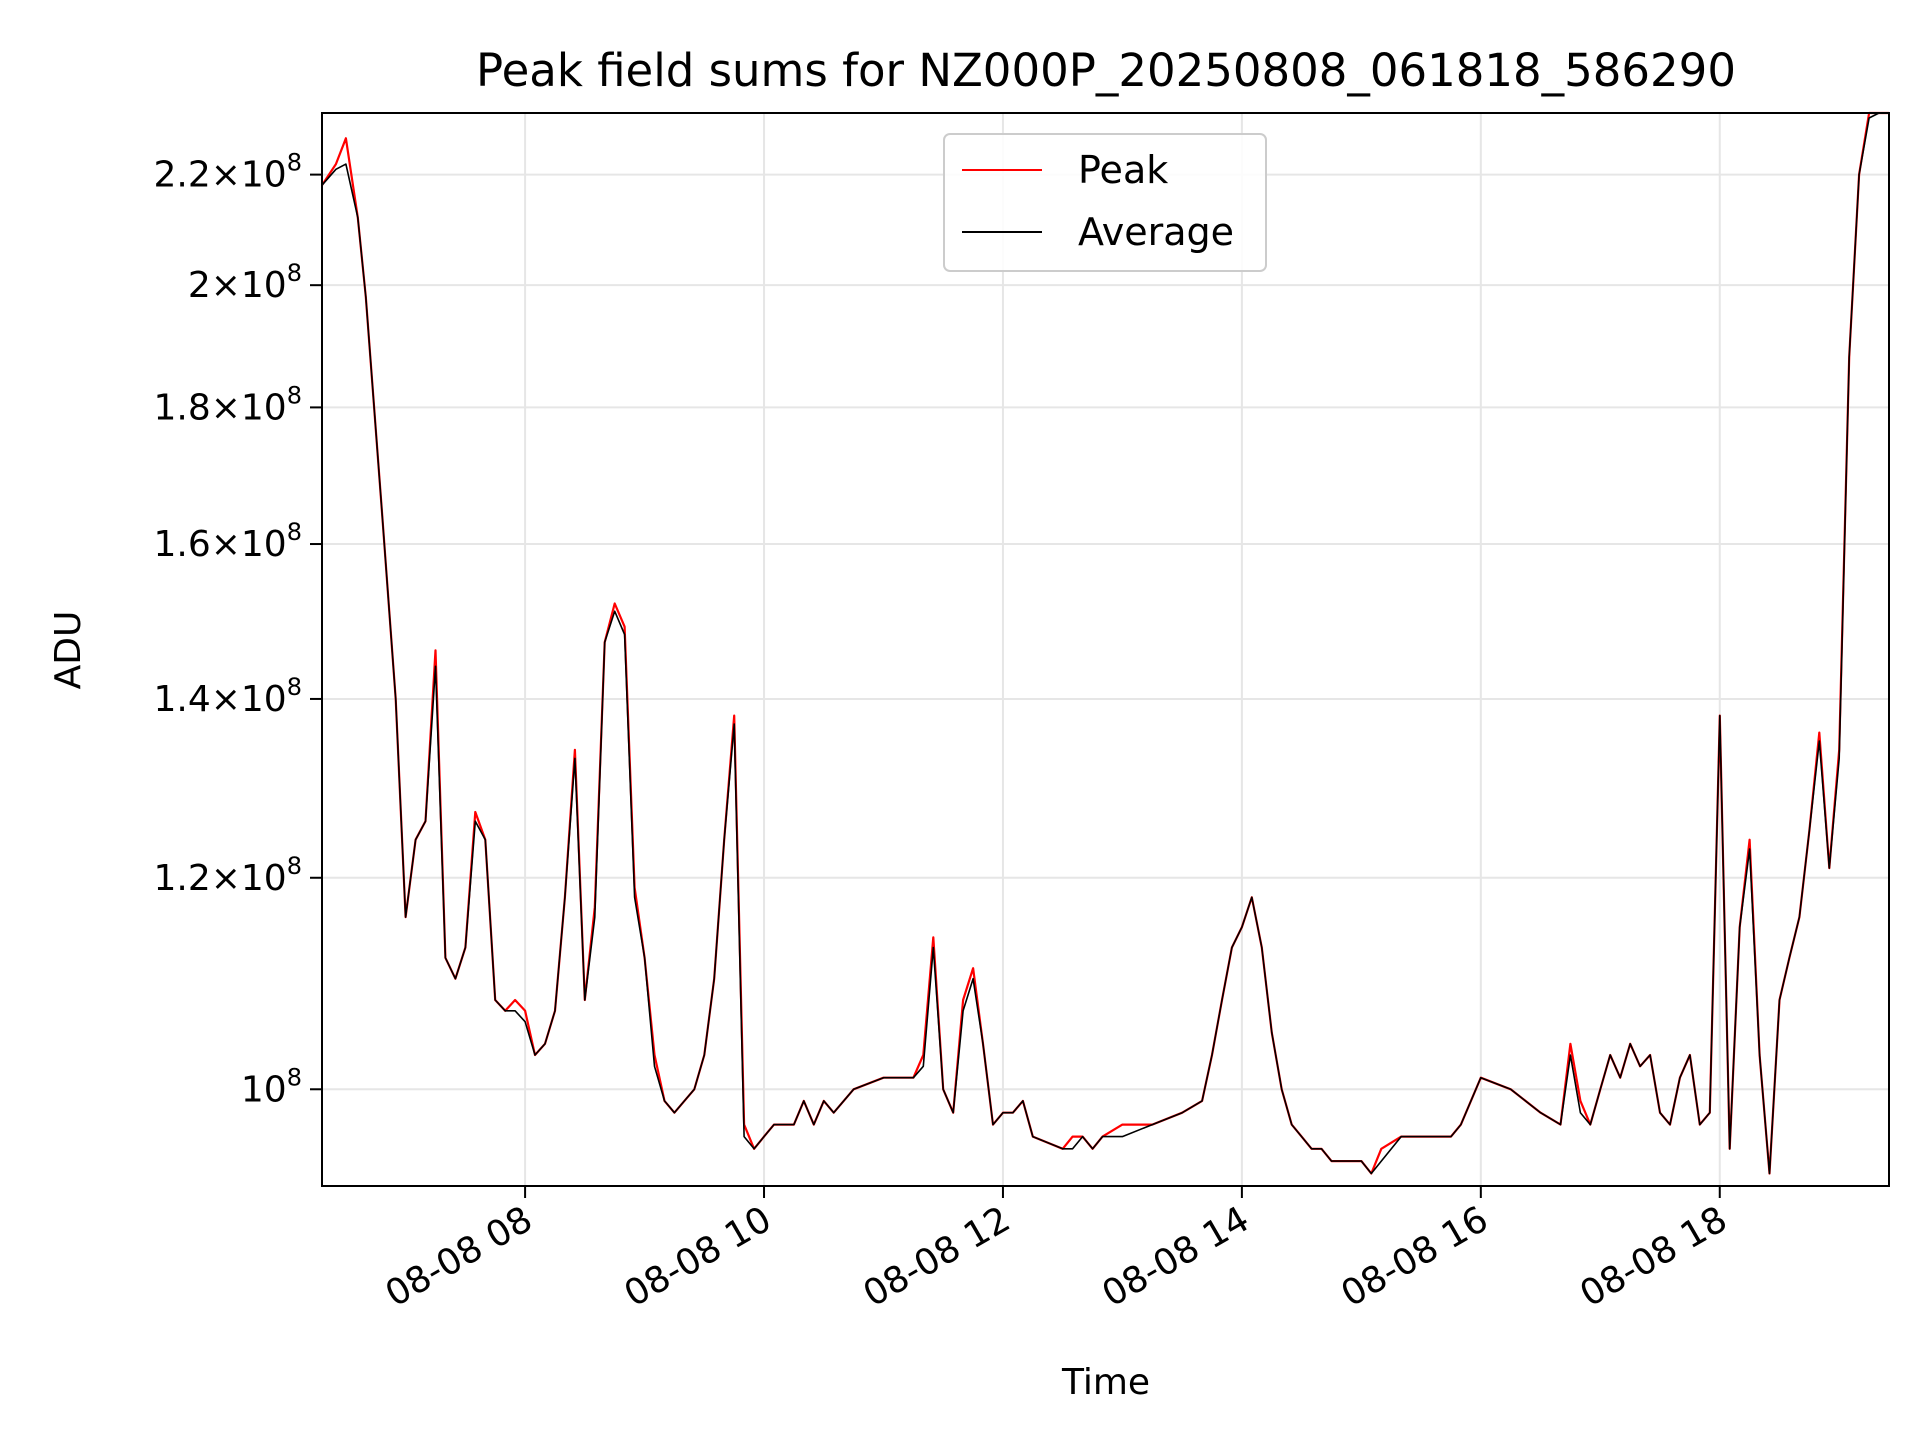 This screenshot has height=1440, width=1920. Describe the element at coordinates (237, 285) in the screenshot. I see `y-tick-mantissa: 2×10` at that location.